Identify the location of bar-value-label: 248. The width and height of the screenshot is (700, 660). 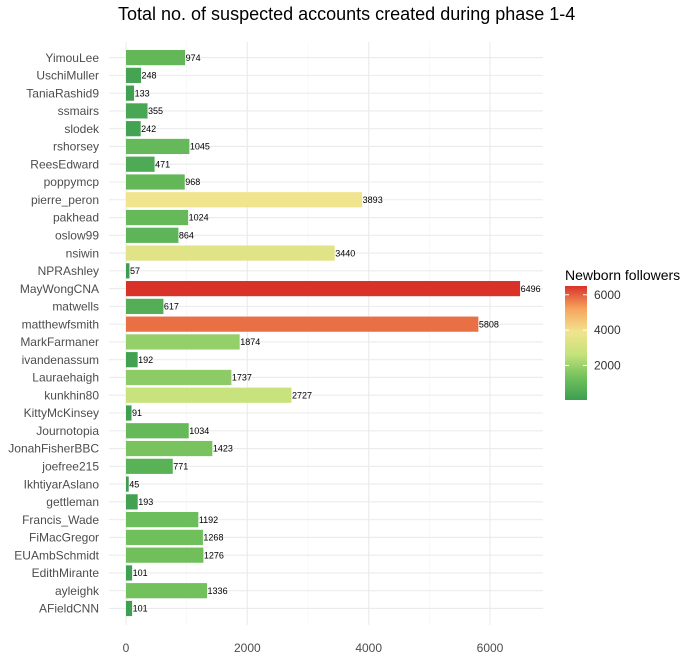
(149, 76).